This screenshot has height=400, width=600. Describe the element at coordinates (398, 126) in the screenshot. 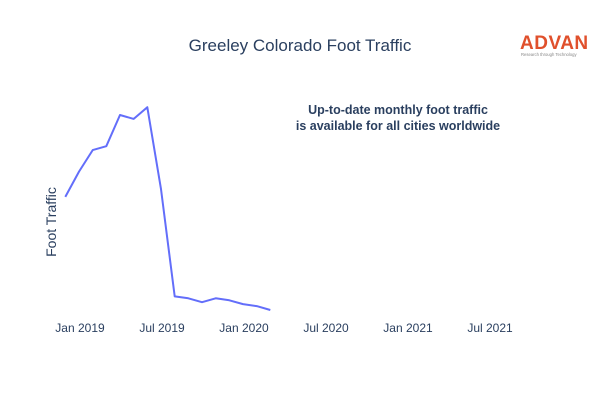

I see `annotation-line-2: is available for all cities worldwide` at that location.